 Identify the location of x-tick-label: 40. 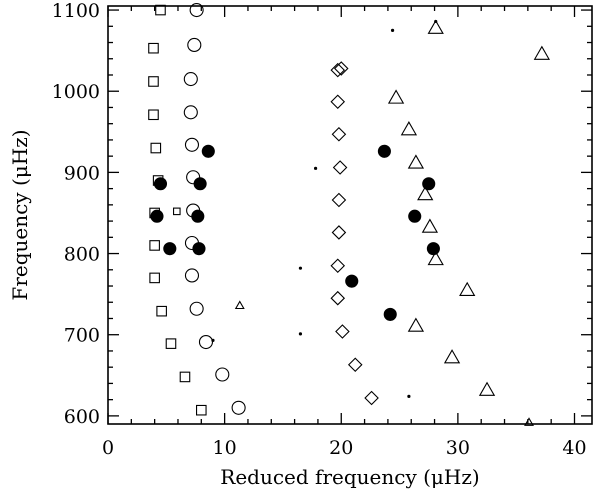
(574, 448).